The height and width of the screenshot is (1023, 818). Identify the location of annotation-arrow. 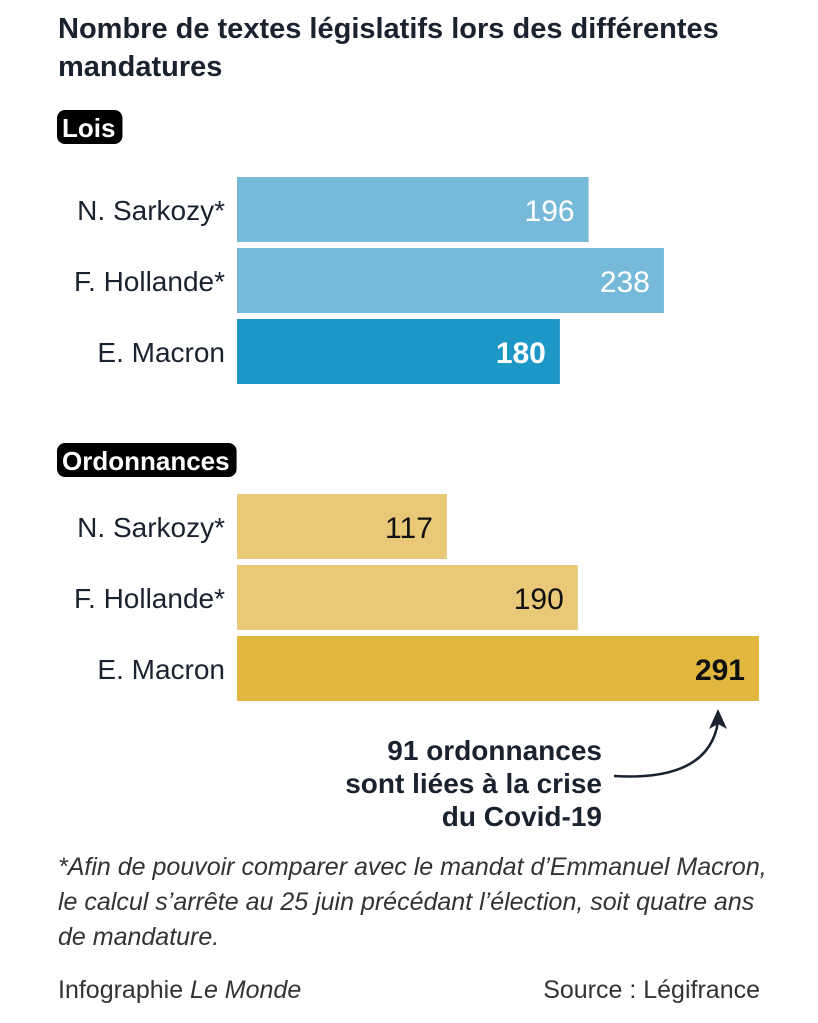
(666, 749).